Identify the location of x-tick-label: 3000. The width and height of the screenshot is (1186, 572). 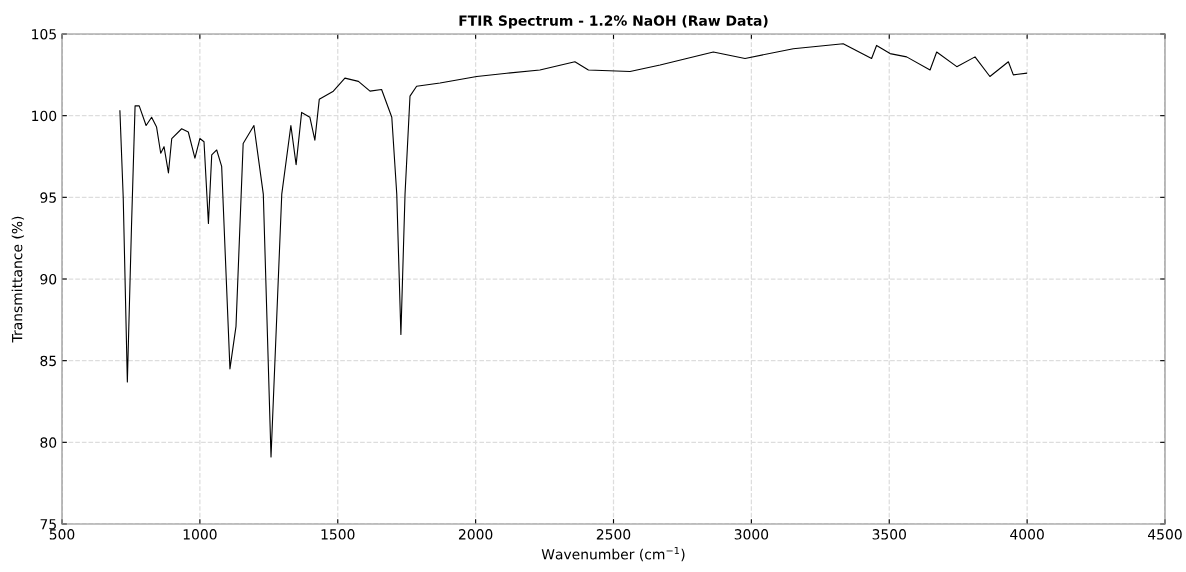
(751, 534).